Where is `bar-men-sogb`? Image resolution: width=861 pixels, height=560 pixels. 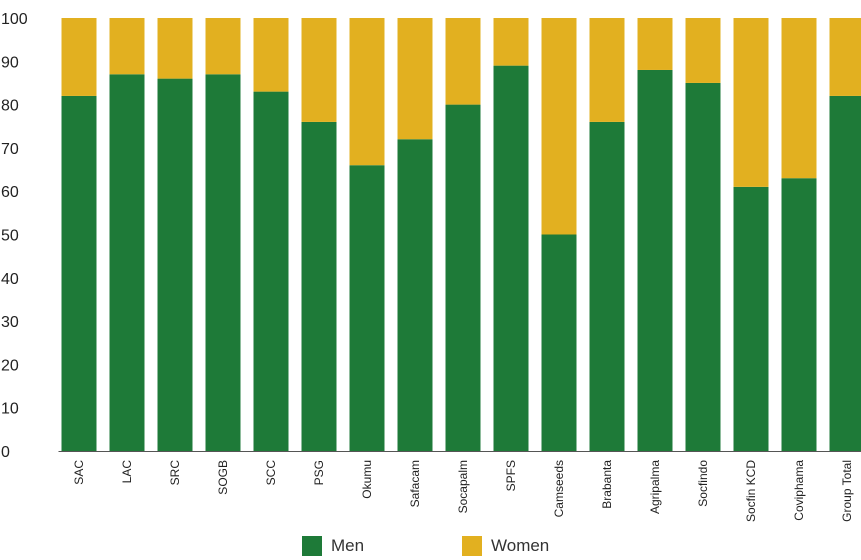 bar-men-sogb is located at coordinates (223, 262).